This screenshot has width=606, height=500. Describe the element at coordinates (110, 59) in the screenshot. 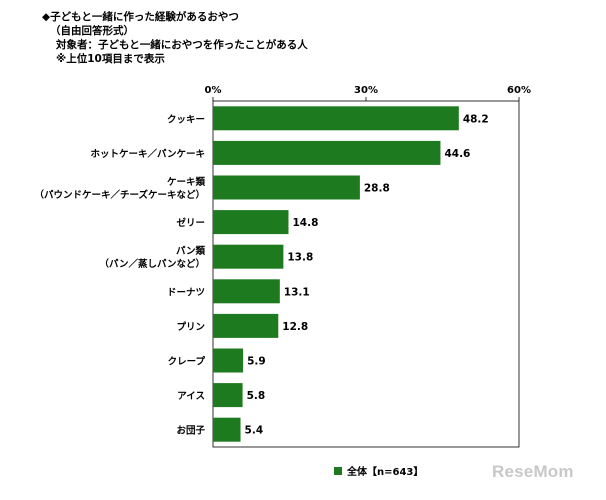

I see `chart-subtitle-note: ※上位10項目まで表示` at that location.